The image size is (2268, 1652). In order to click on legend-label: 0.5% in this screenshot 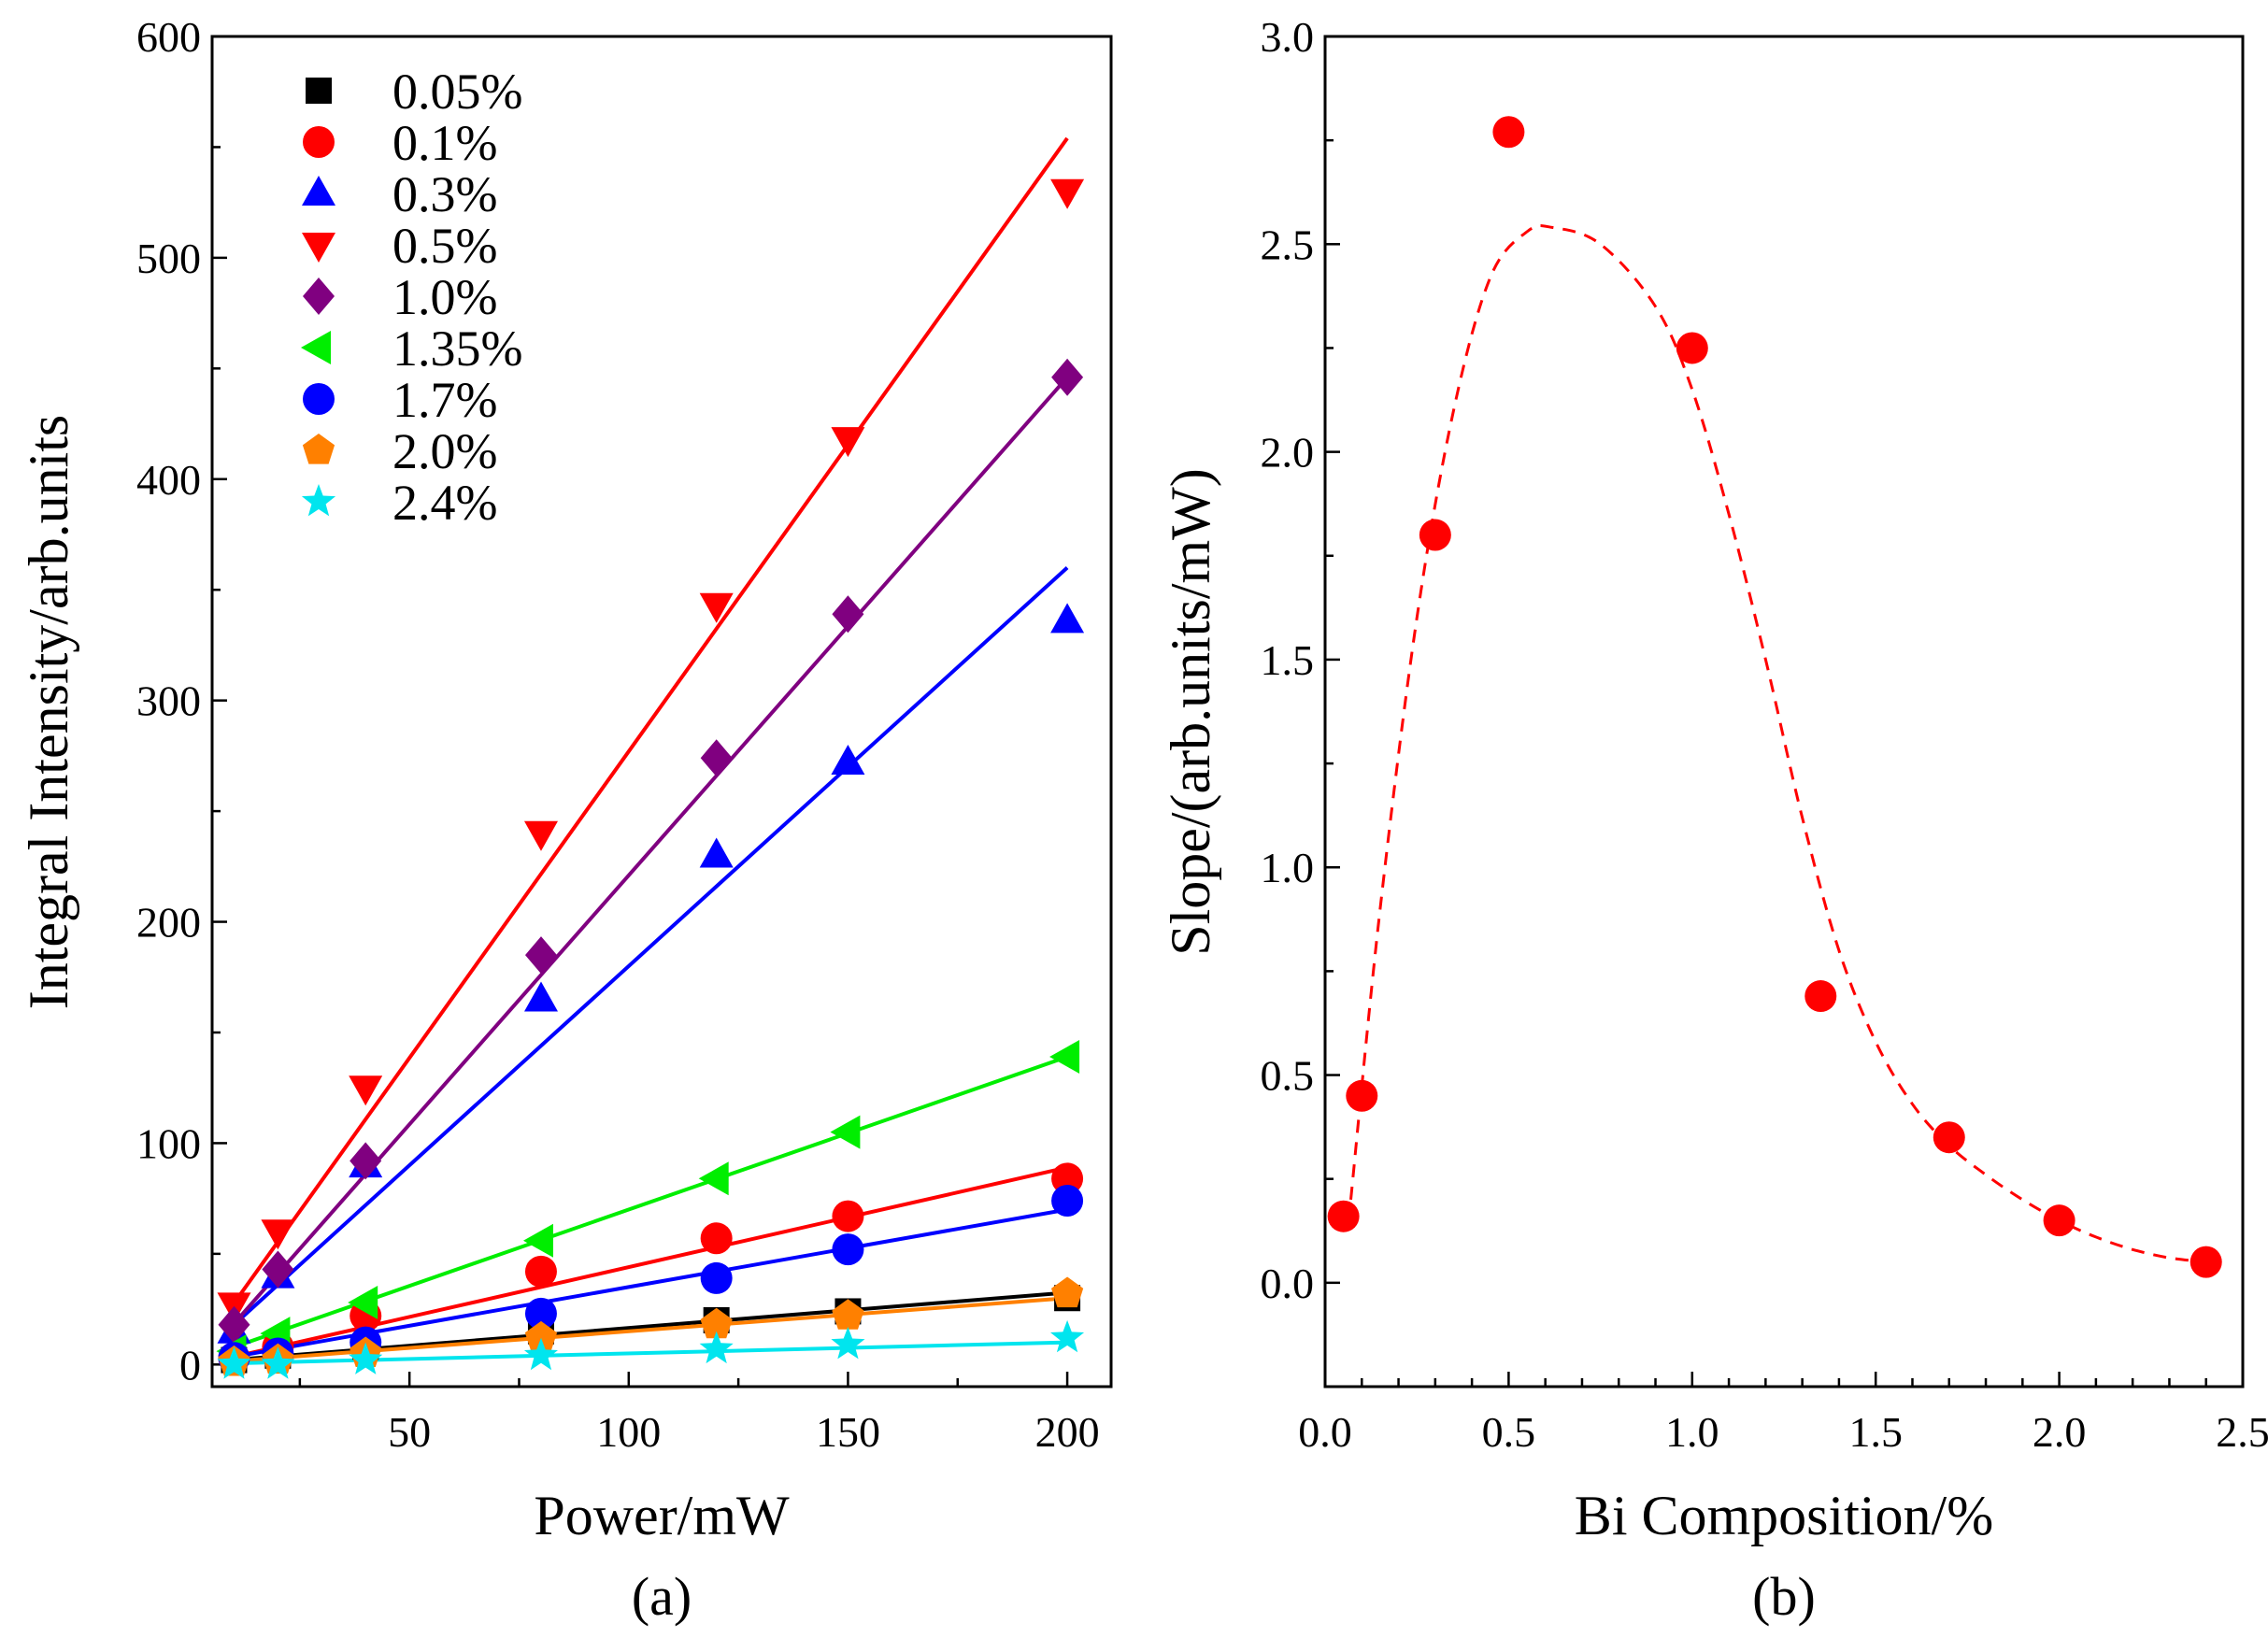, I will do `click(444, 246)`.